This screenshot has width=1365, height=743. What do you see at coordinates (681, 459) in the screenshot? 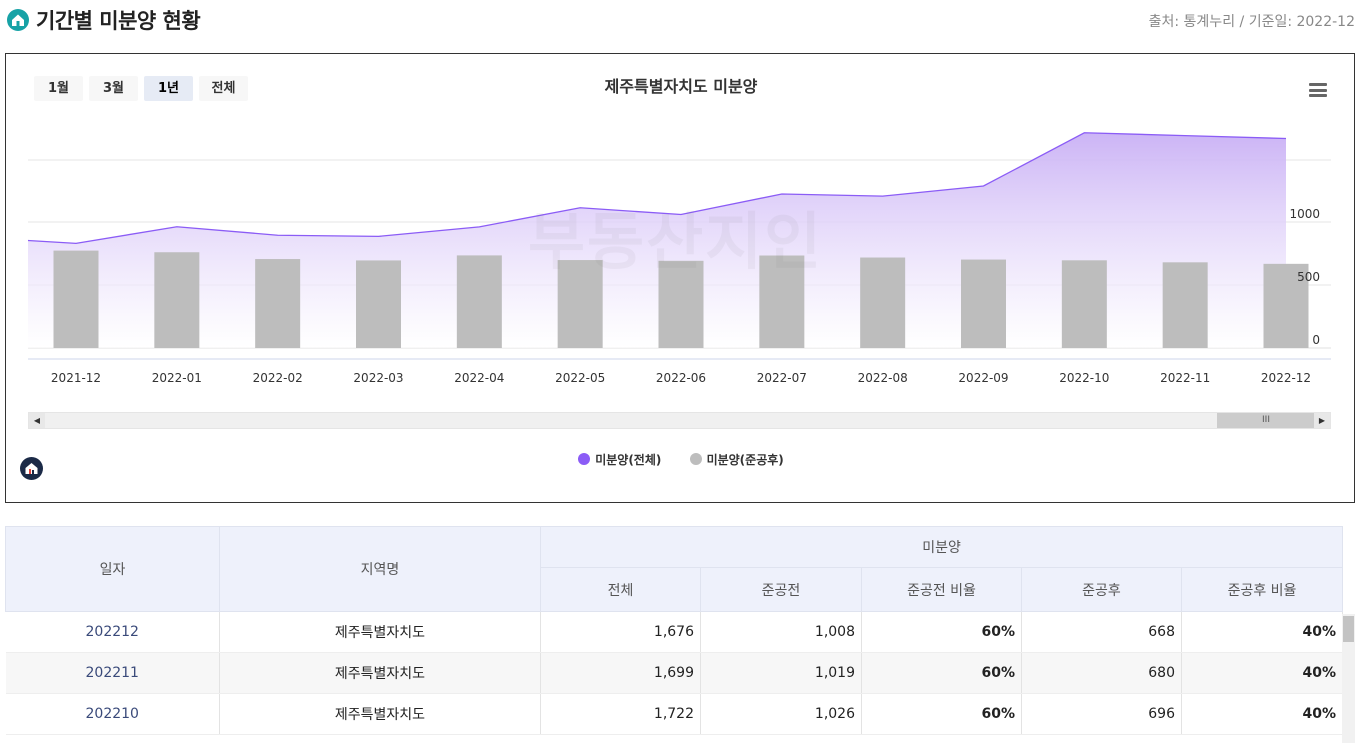
I see `chart-legend: 미분양(전체) 미분양(준공후)` at bounding box center [681, 459].